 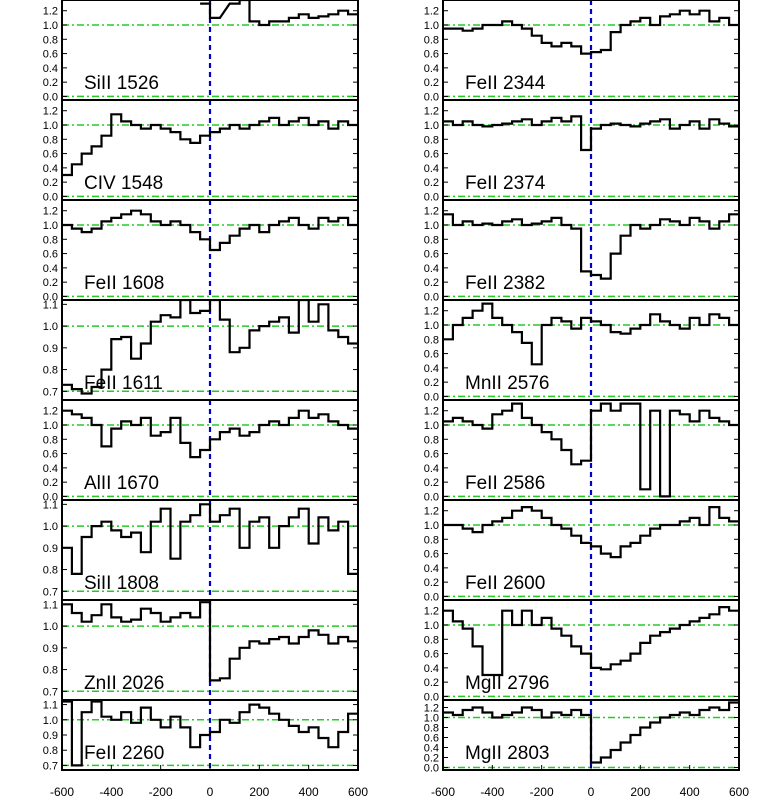 What do you see at coordinates (431, 739) in the screenshot?
I see `y-tick-label-15-3: 0.6` at bounding box center [431, 739].